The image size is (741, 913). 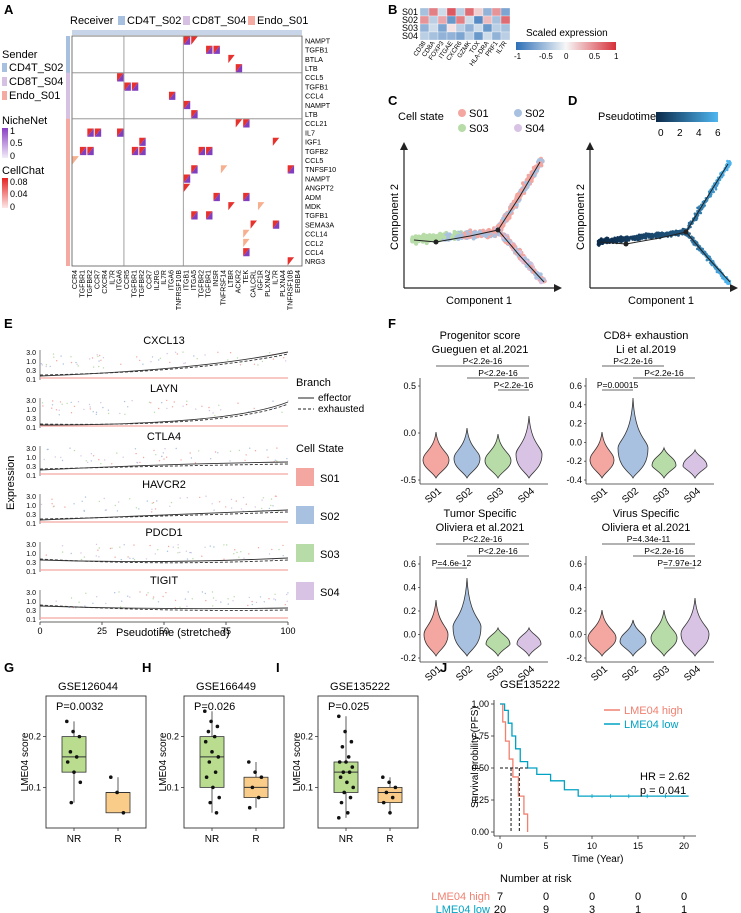 I want to click on heatmap-legend-tick: 0, so click(x=566, y=56).